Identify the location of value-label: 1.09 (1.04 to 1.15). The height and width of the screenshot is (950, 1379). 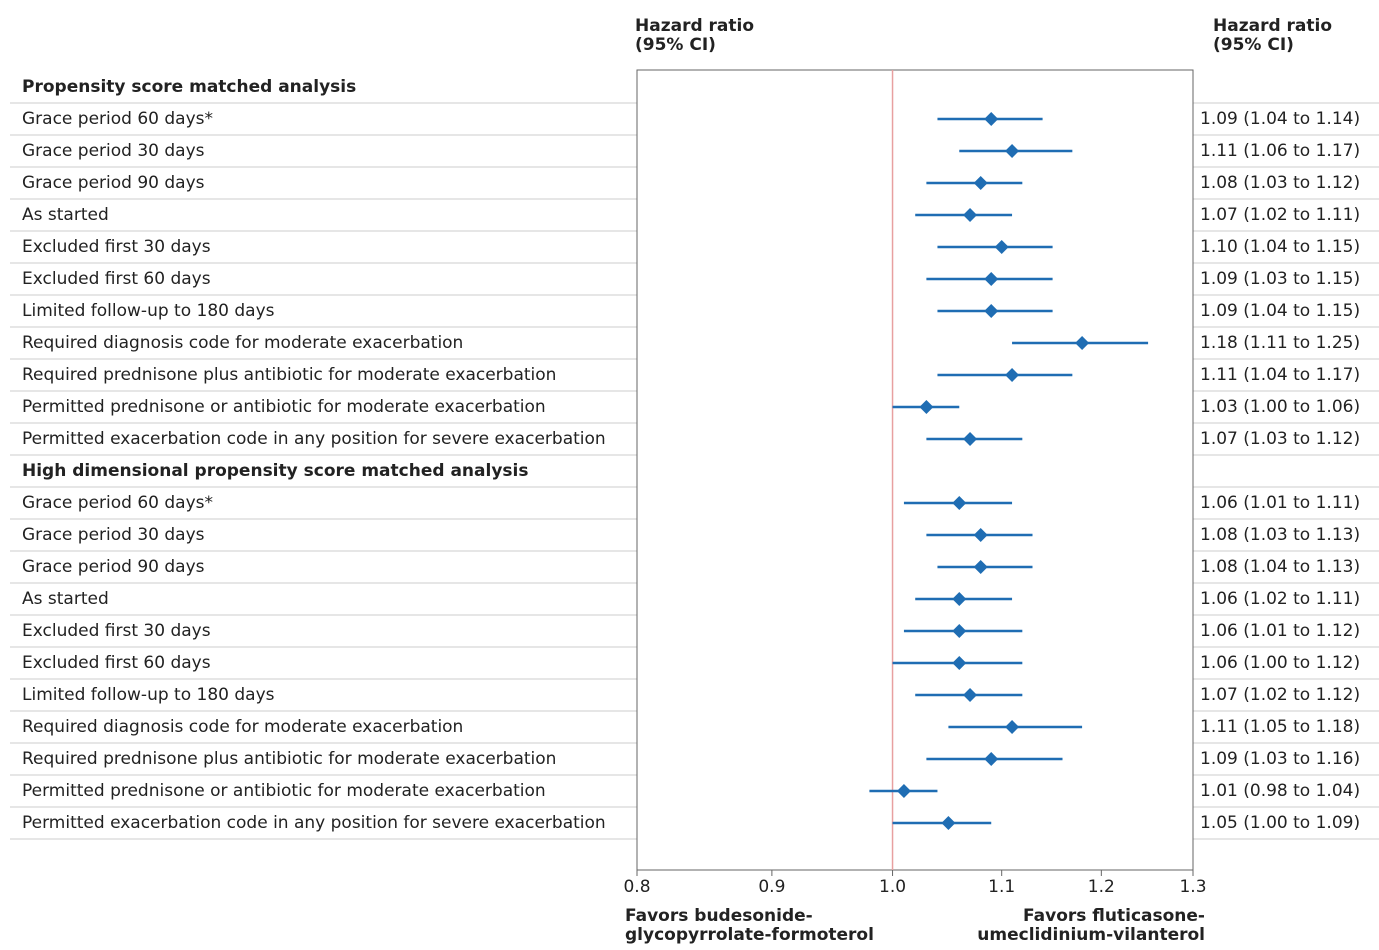
(1280, 311).